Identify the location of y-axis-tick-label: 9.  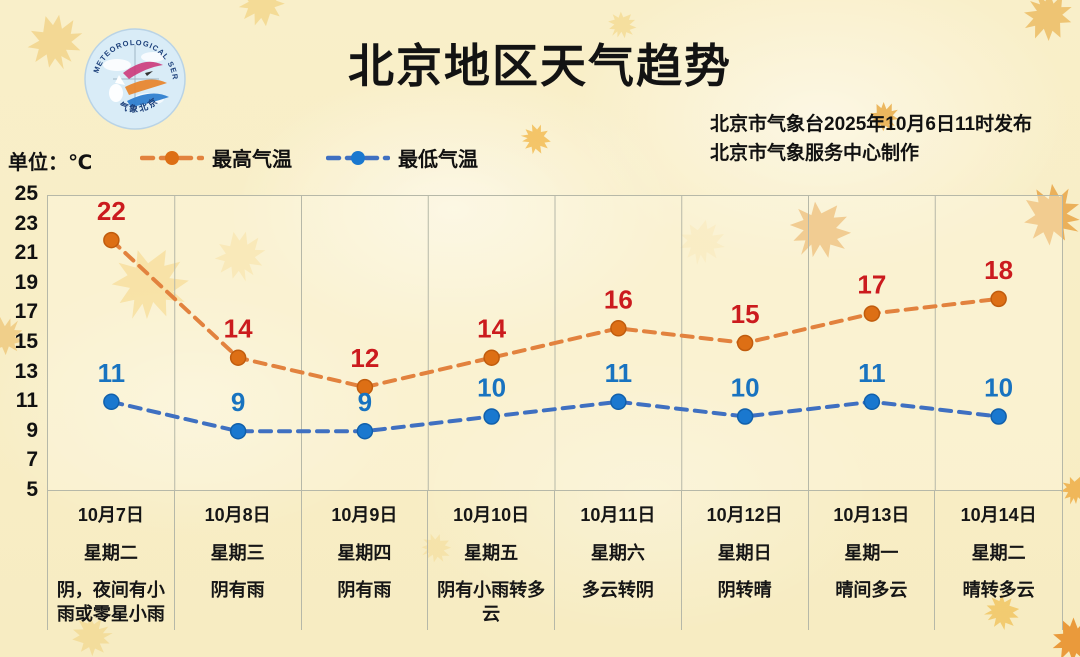
(32, 430).